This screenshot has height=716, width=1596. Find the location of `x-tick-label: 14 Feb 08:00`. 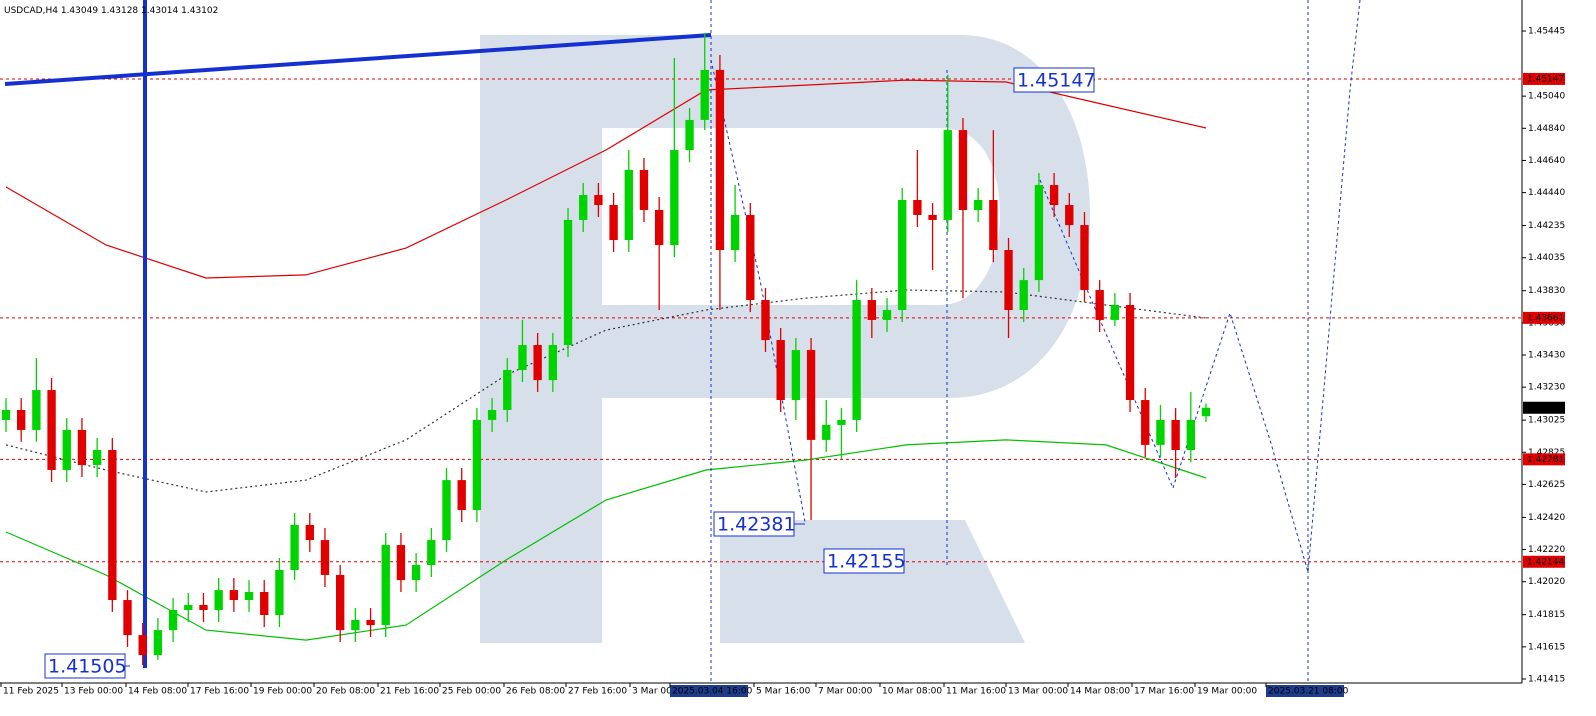

x-tick-label: 14 Feb 08:00 is located at coordinates (157, 692).